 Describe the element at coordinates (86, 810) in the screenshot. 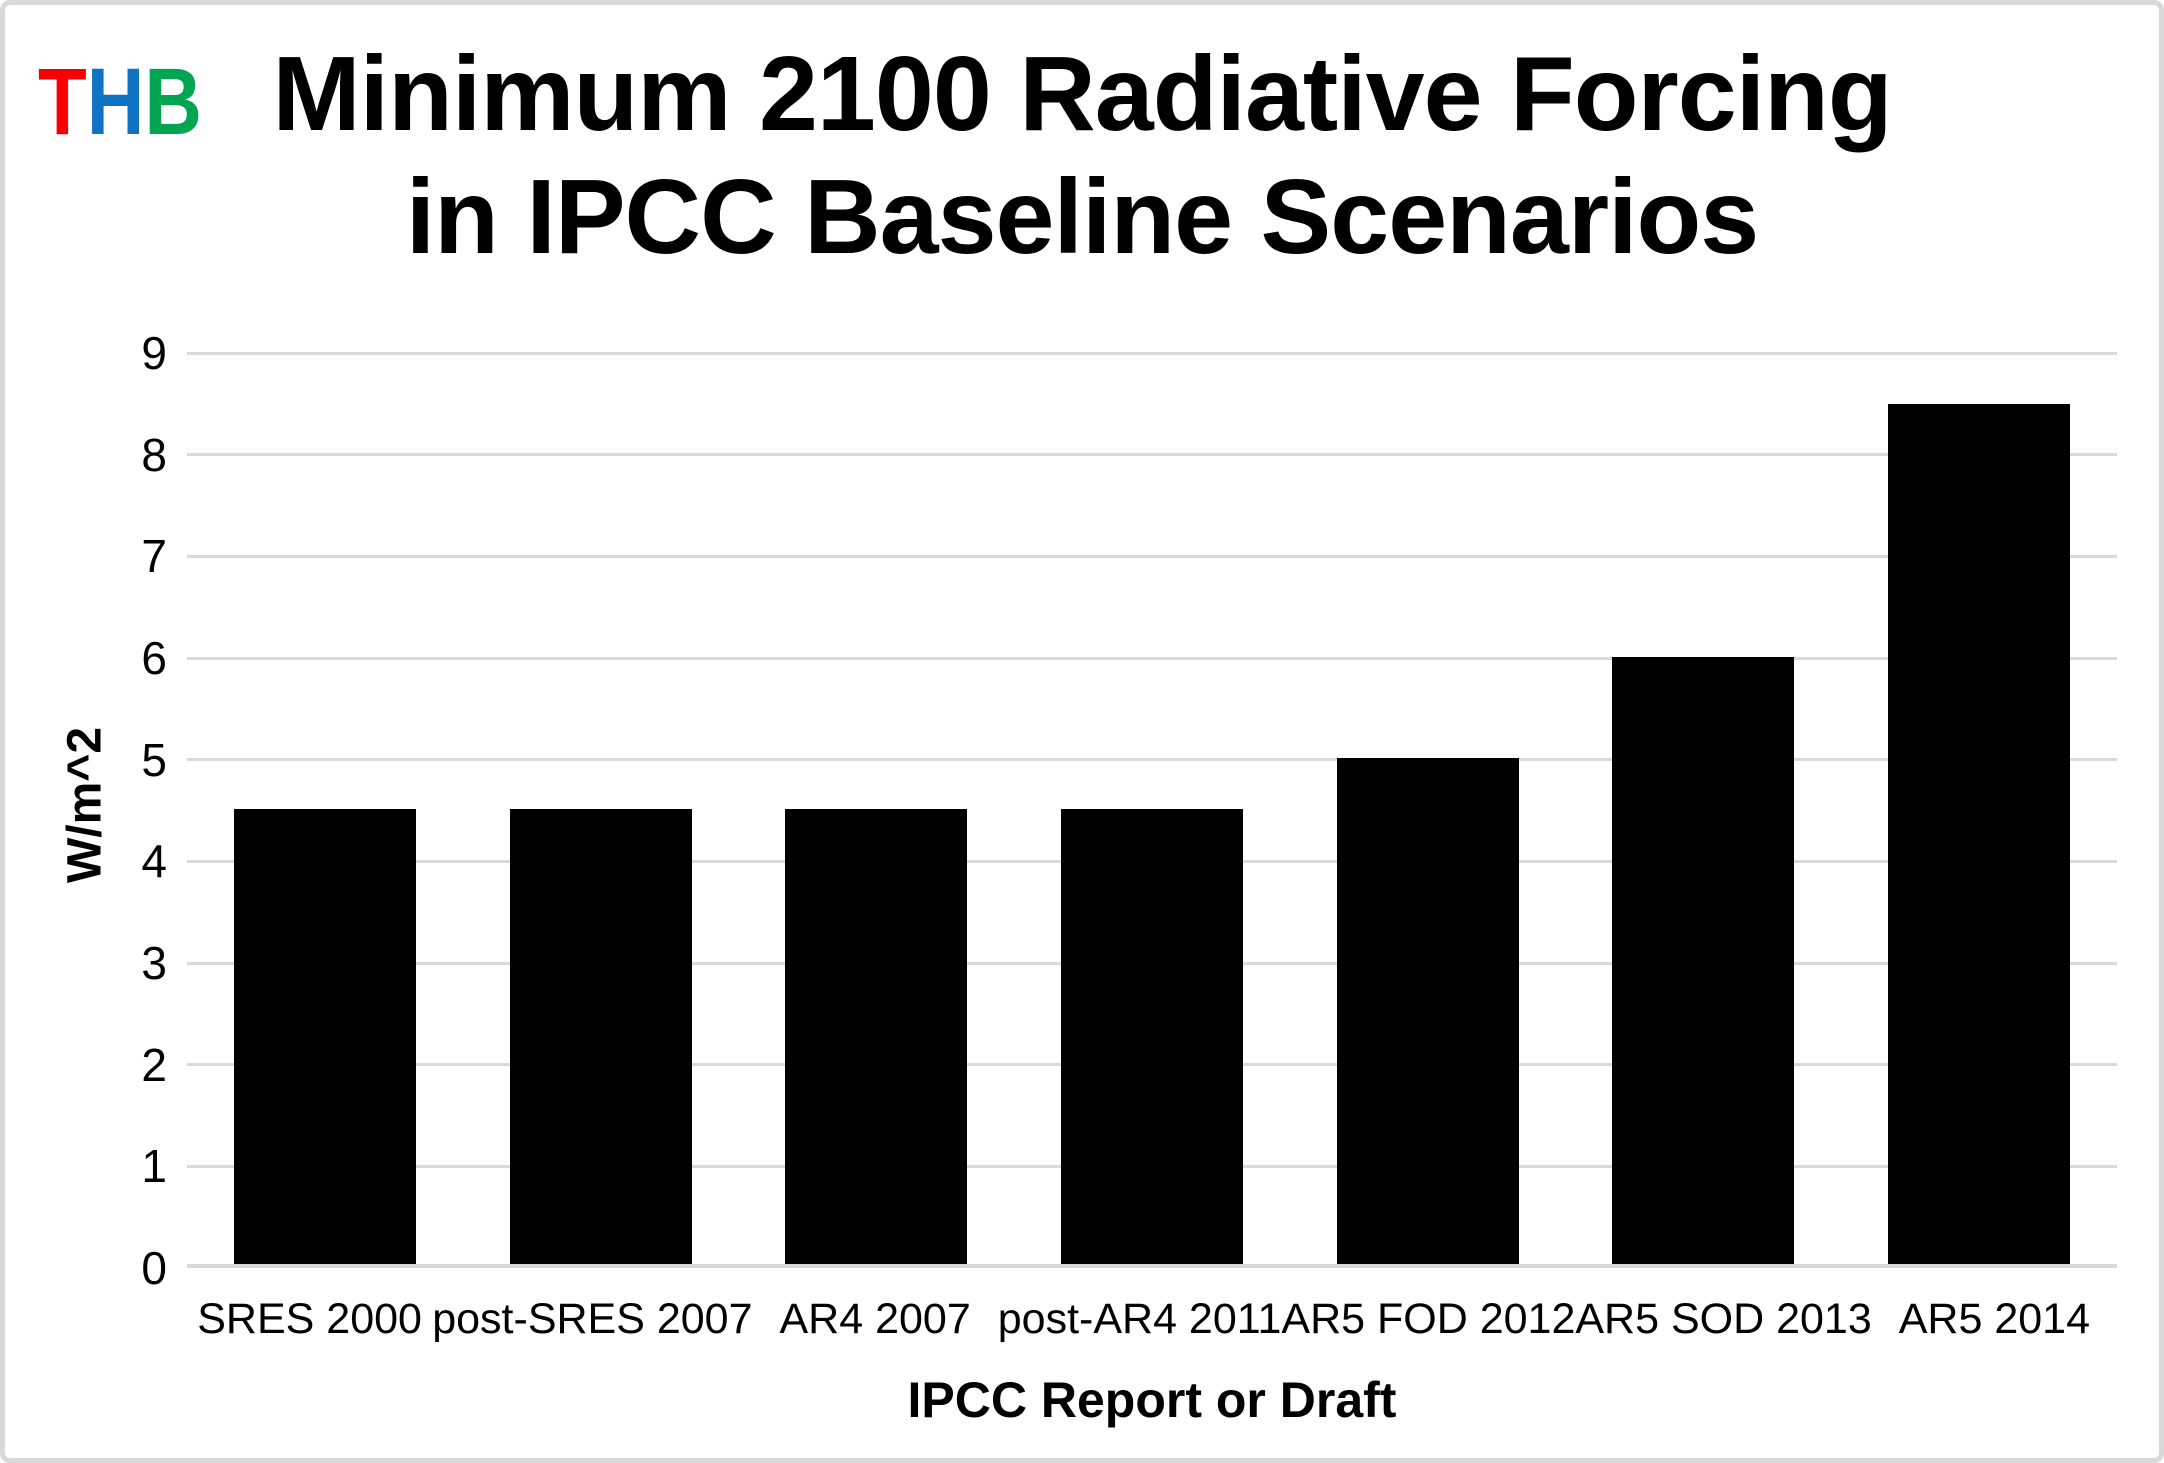

I see `y-axis-ticks: 0 1 2 3 4 5 6 7 8 9` at that location.